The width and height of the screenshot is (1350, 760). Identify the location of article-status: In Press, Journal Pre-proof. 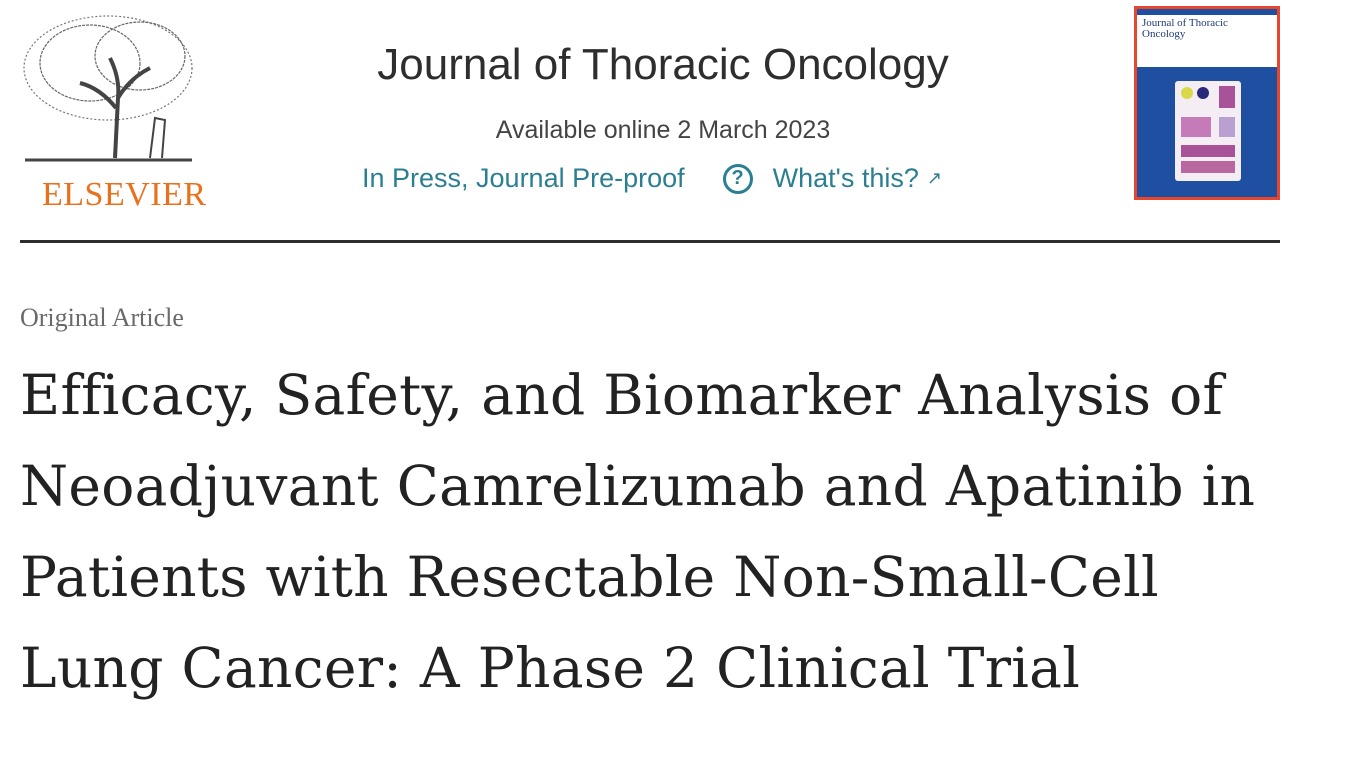
(523, 178).